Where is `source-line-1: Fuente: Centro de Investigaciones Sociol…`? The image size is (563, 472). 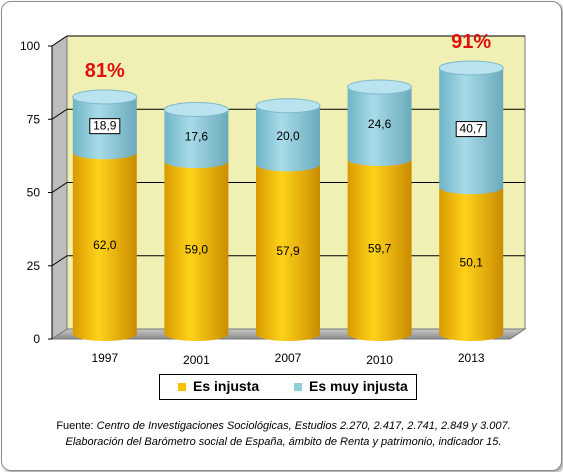 source-line-1: Fuente: Centro de Investigaciones Sociol… is located at coordinates (281, 426).